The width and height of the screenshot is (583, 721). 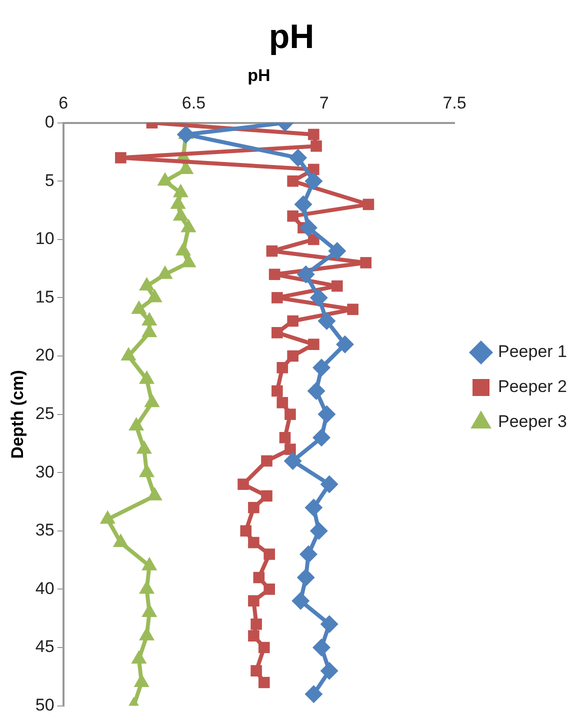 What do you see at coordinates (44, 355) in the screenshot?
I see `y-tick-label: 20` at bounding box center [44, 355].